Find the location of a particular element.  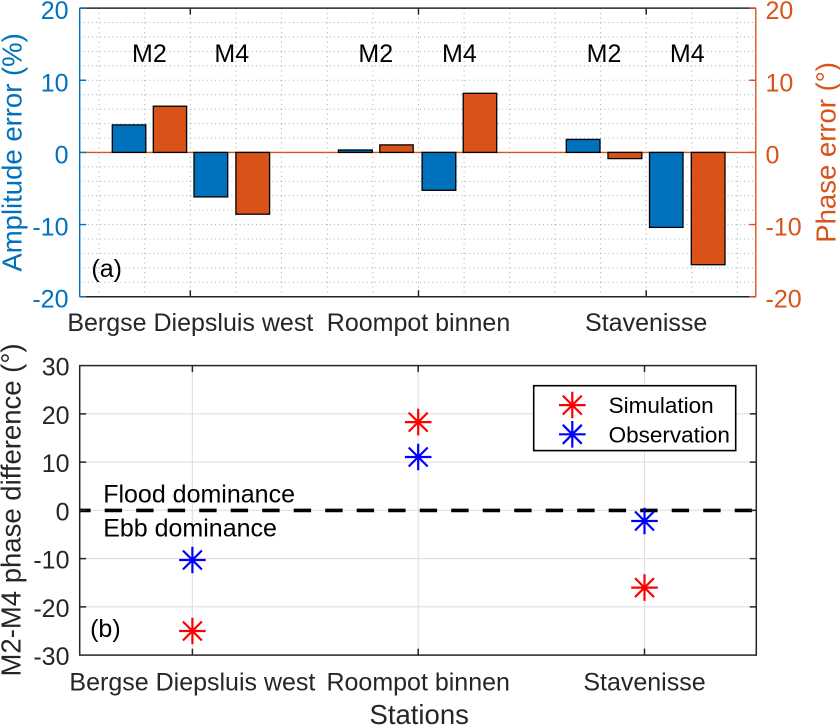

svg-text: Stations is located at coordinates (419, 713).